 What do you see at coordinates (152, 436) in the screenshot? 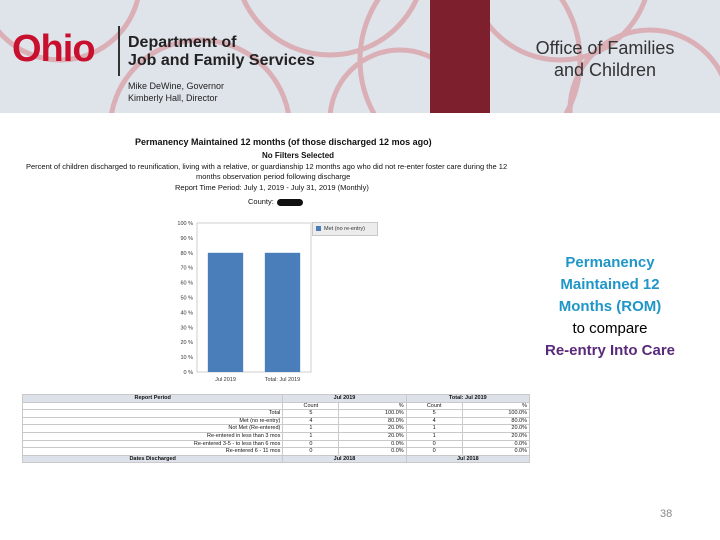
I see `row-label: Re-entered in less than 3 mos` at bounding box center [152, 436].